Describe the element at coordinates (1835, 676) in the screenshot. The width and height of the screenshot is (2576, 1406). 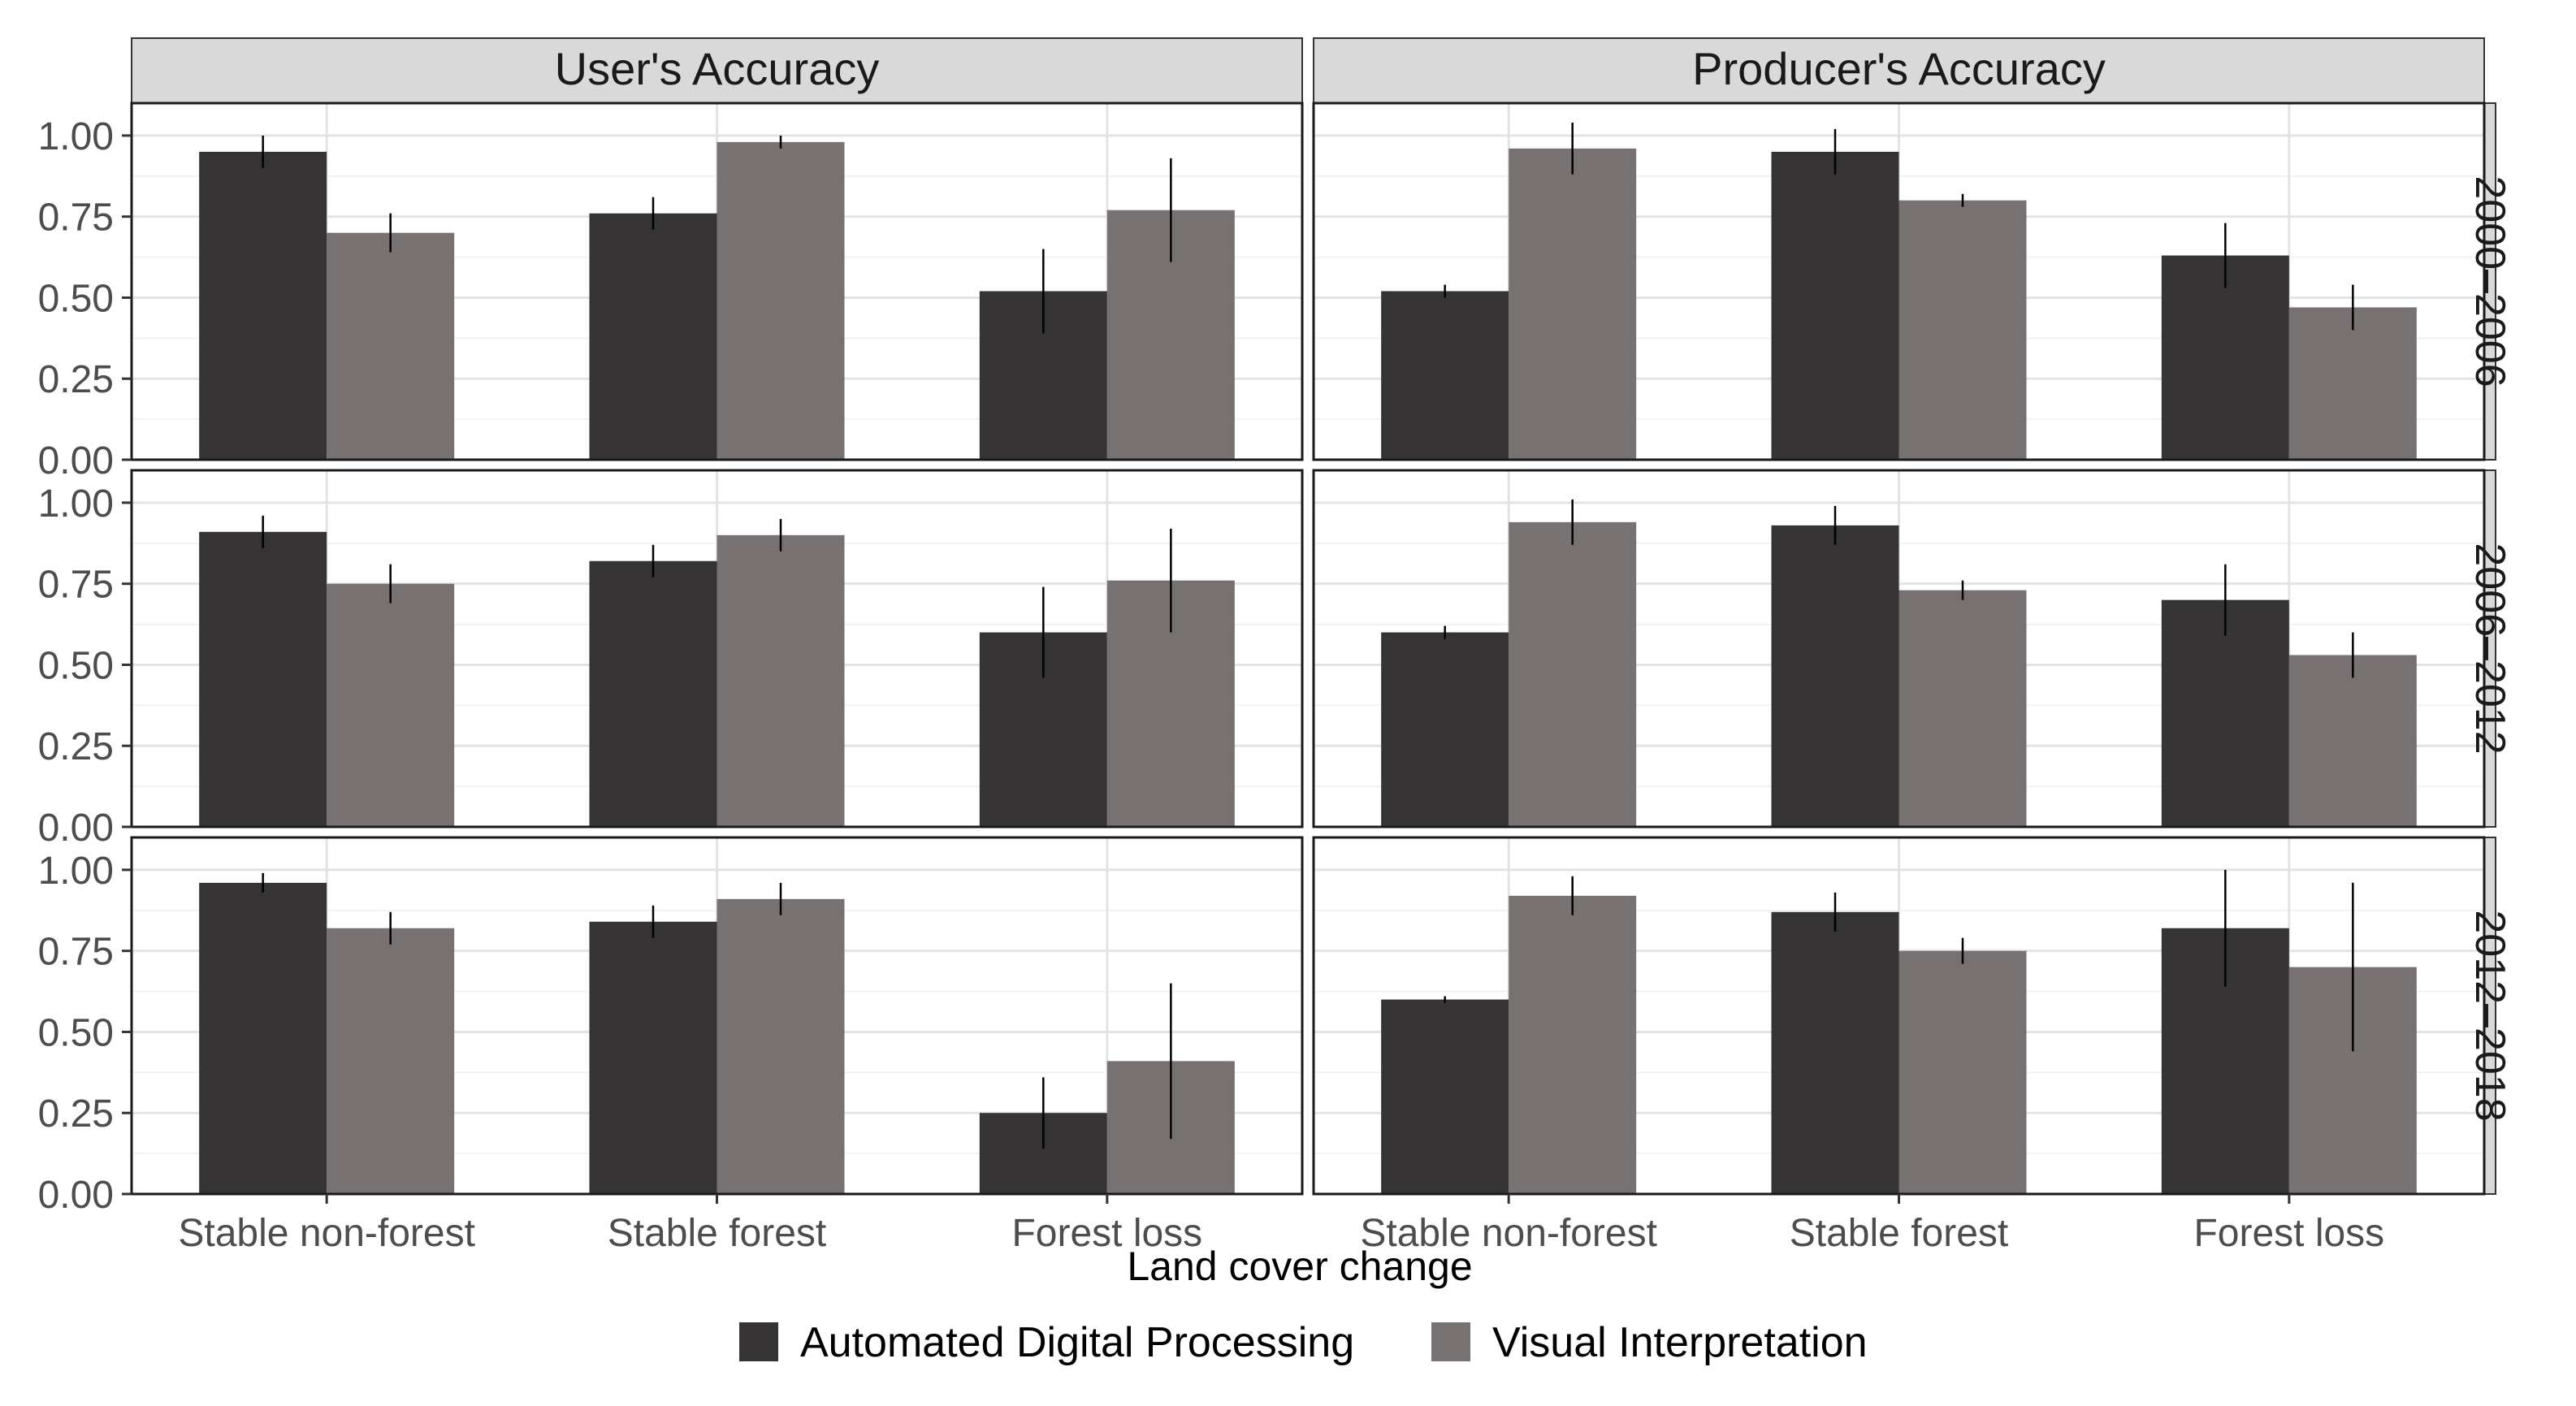
I see `bar-producer-s-accuracy-2006-2012-stable-forest-automated-digital-processing` at that location.